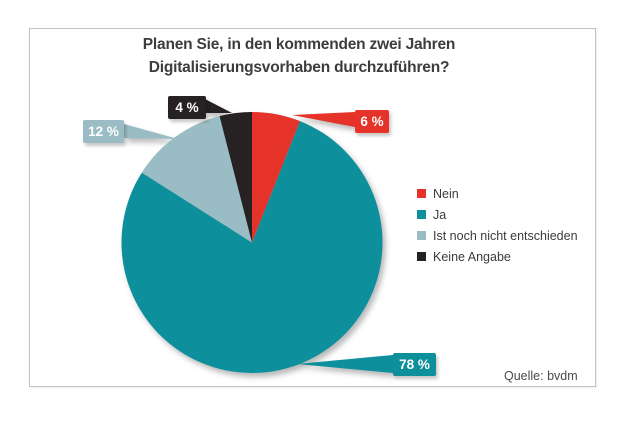  I want to click on legend-item-ja: Ja, so click(497, 214).